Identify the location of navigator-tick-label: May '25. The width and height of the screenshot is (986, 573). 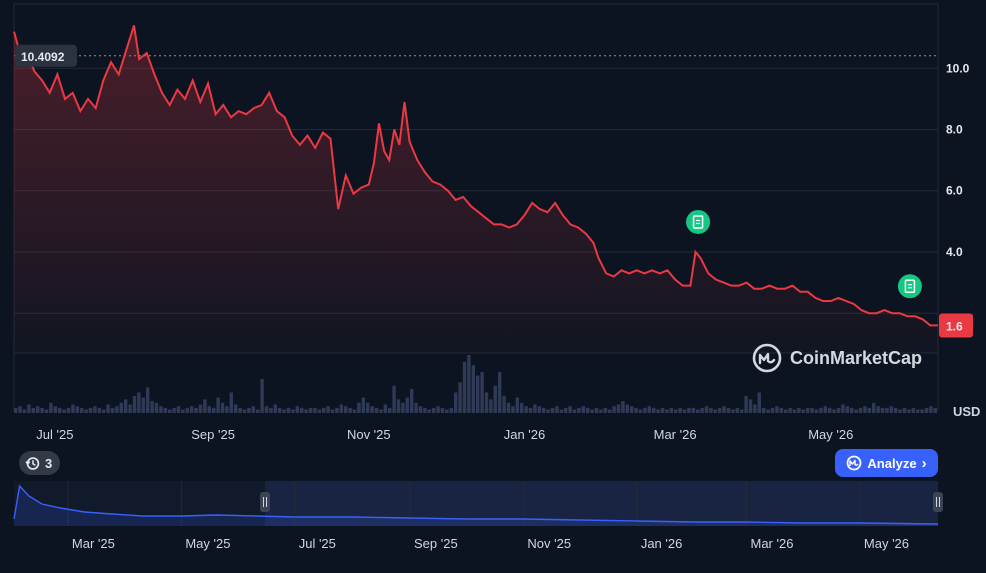
(207, 543).